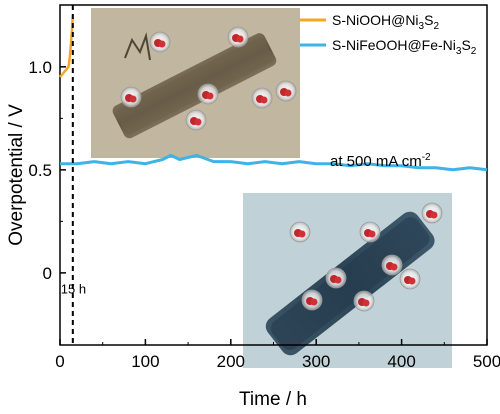 This screenshot has width=500, height=414. Describe the element at coordinates (273, 399) in the screenshot. I see `x-axis-title: Time / h` at that location.